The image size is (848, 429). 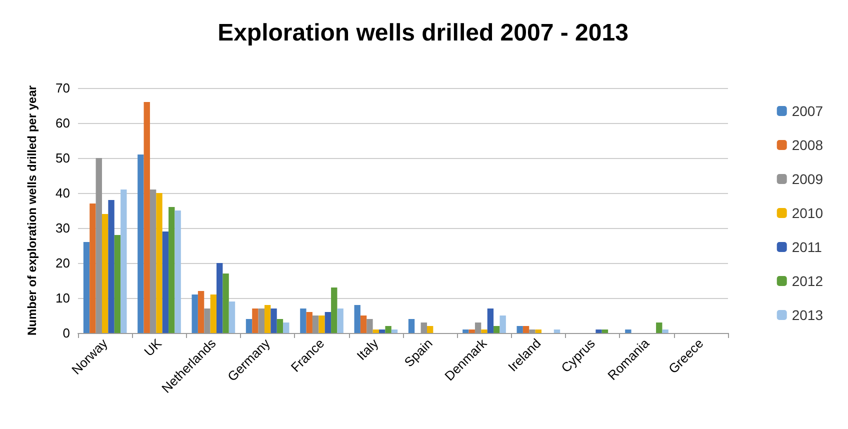 What do you see at coordinates (63, 158) in the screenshot?
I see `y-tick-label: 50` at bounding box center [63, 158].